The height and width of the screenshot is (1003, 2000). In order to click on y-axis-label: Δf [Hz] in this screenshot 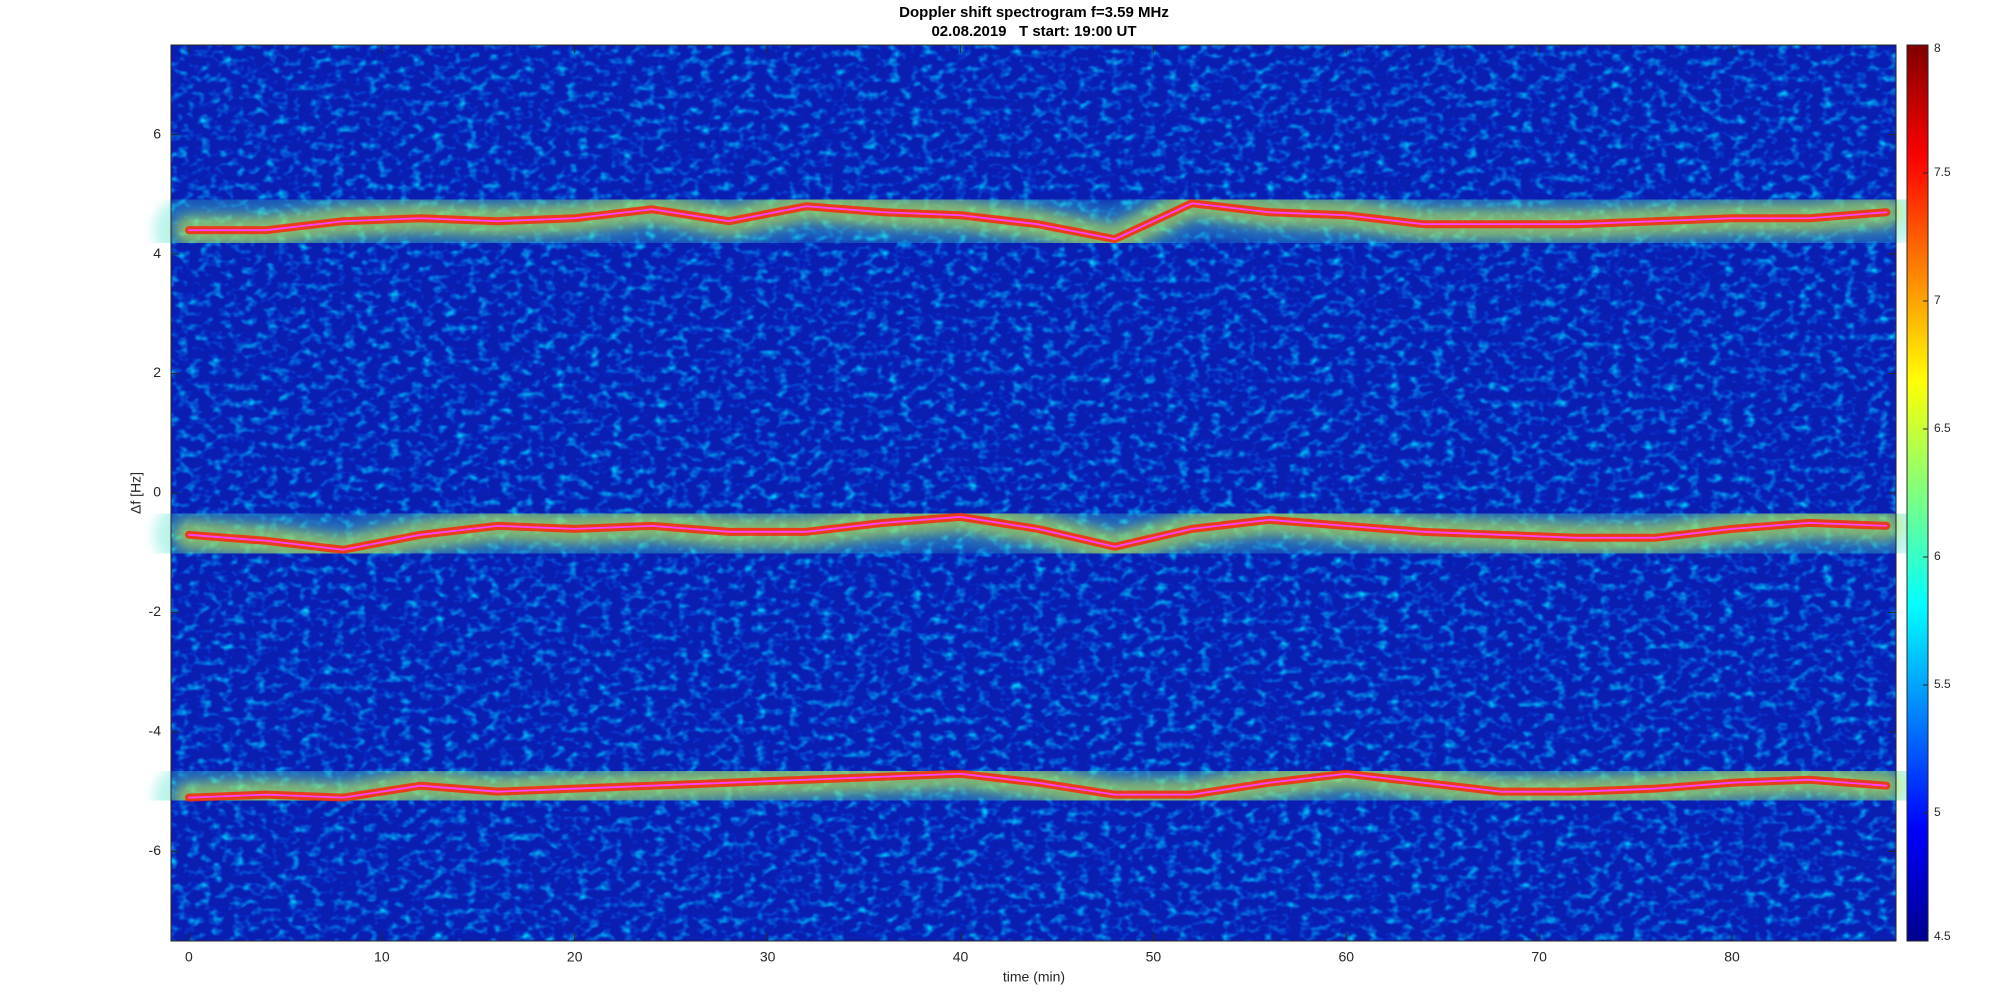, I will do `click(136, 493)`.